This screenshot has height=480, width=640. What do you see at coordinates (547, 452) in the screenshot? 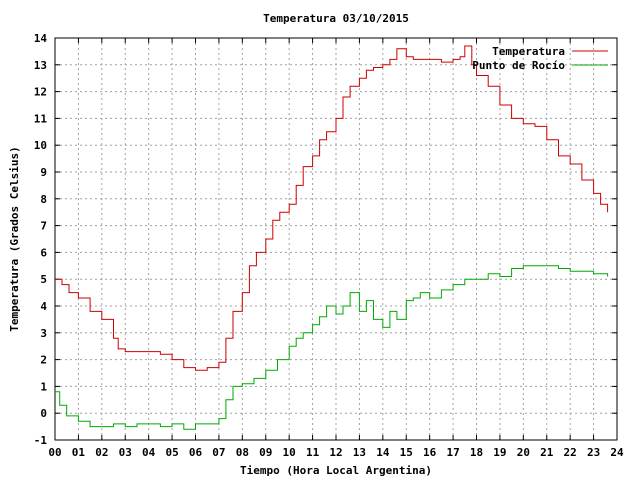
I see `x-tick-label: 21` at bounding box center [547, 452].